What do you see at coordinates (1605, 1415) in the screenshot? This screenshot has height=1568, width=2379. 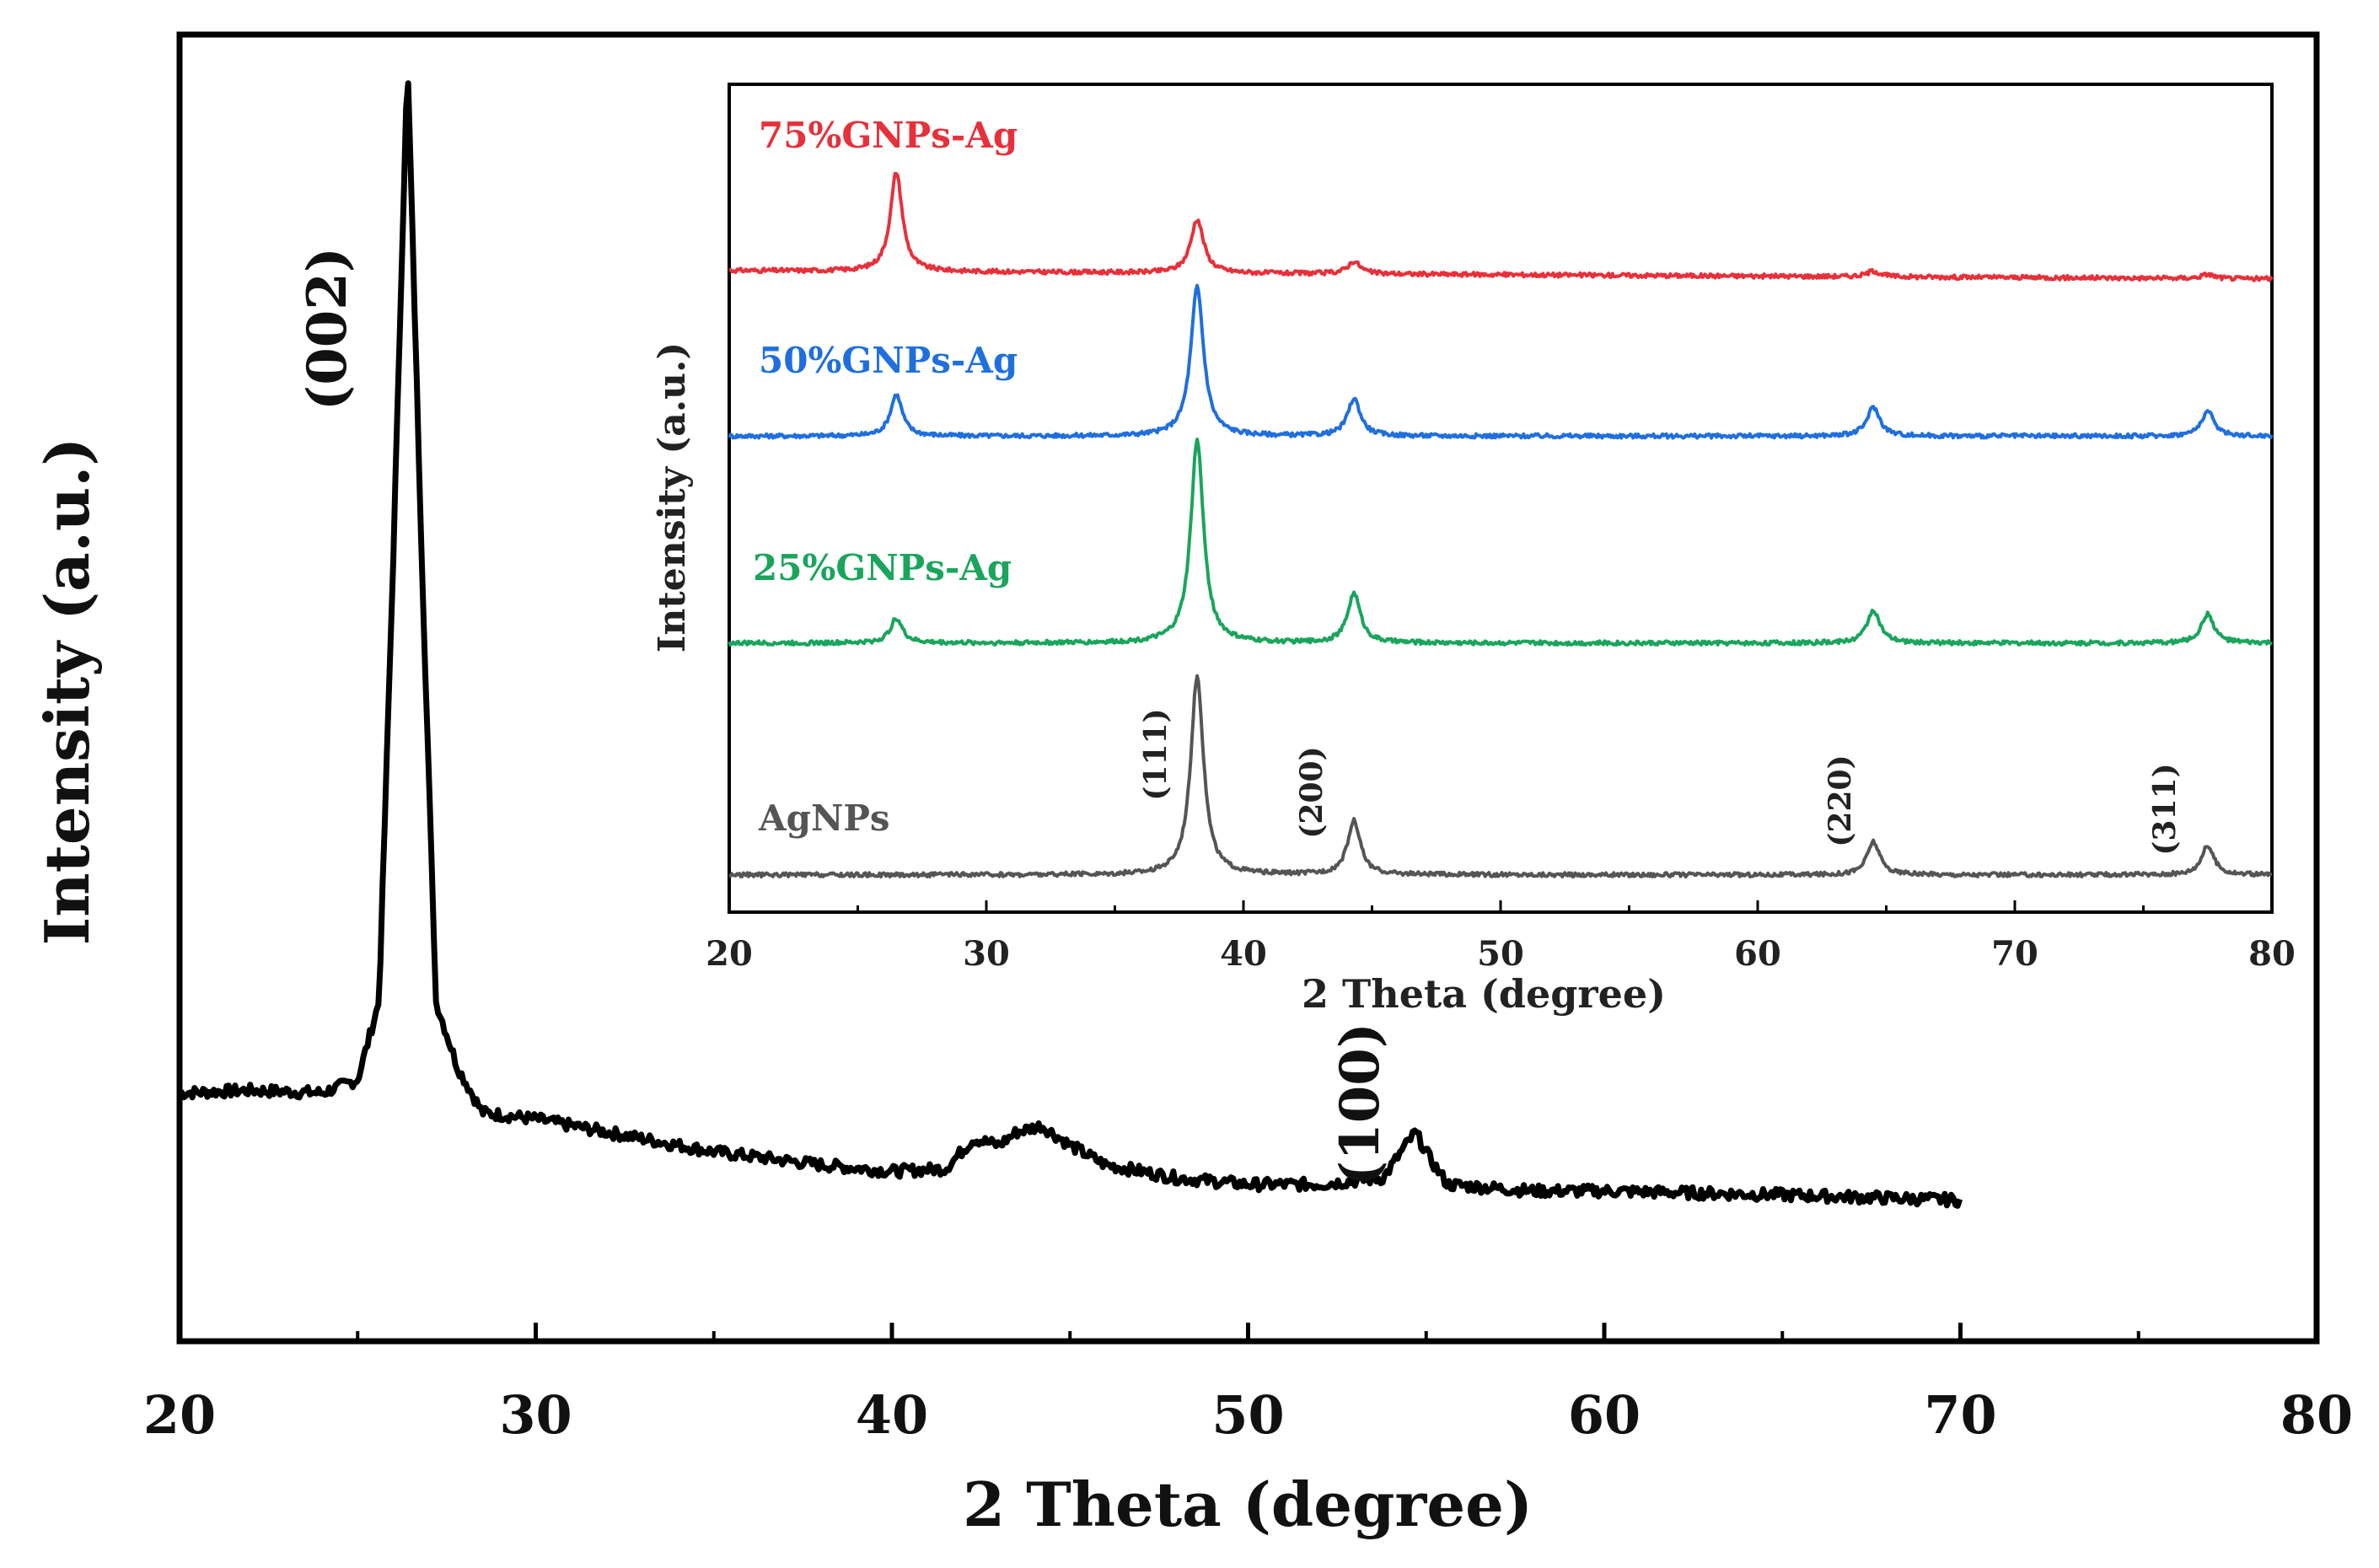 I see `main-x-tick-label: 60` at bounding box center [1605, 1415].